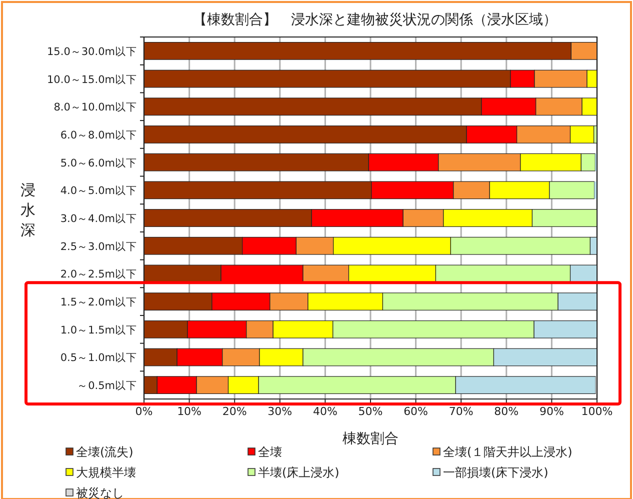 The height and width of the screenshot is (499, 633). What do you see at coordinates (98, 357) in the screenshot?
I see `y-tick-label: 0.5～1.0m以下` at bounding box center [98, 357].